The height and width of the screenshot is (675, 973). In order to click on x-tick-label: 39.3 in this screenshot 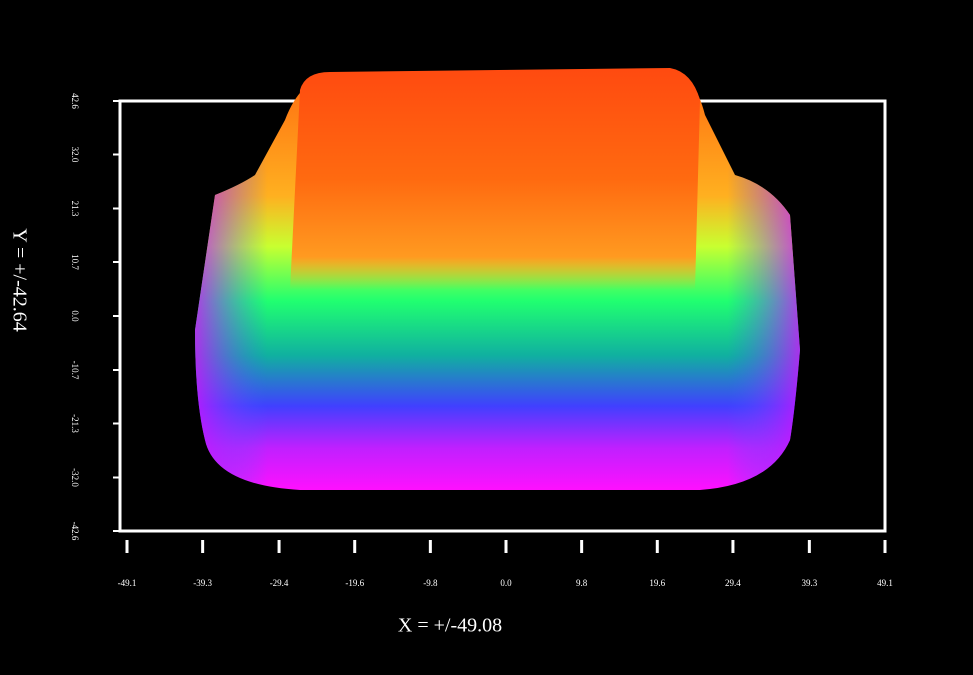, I will do `click(809, 583)`.